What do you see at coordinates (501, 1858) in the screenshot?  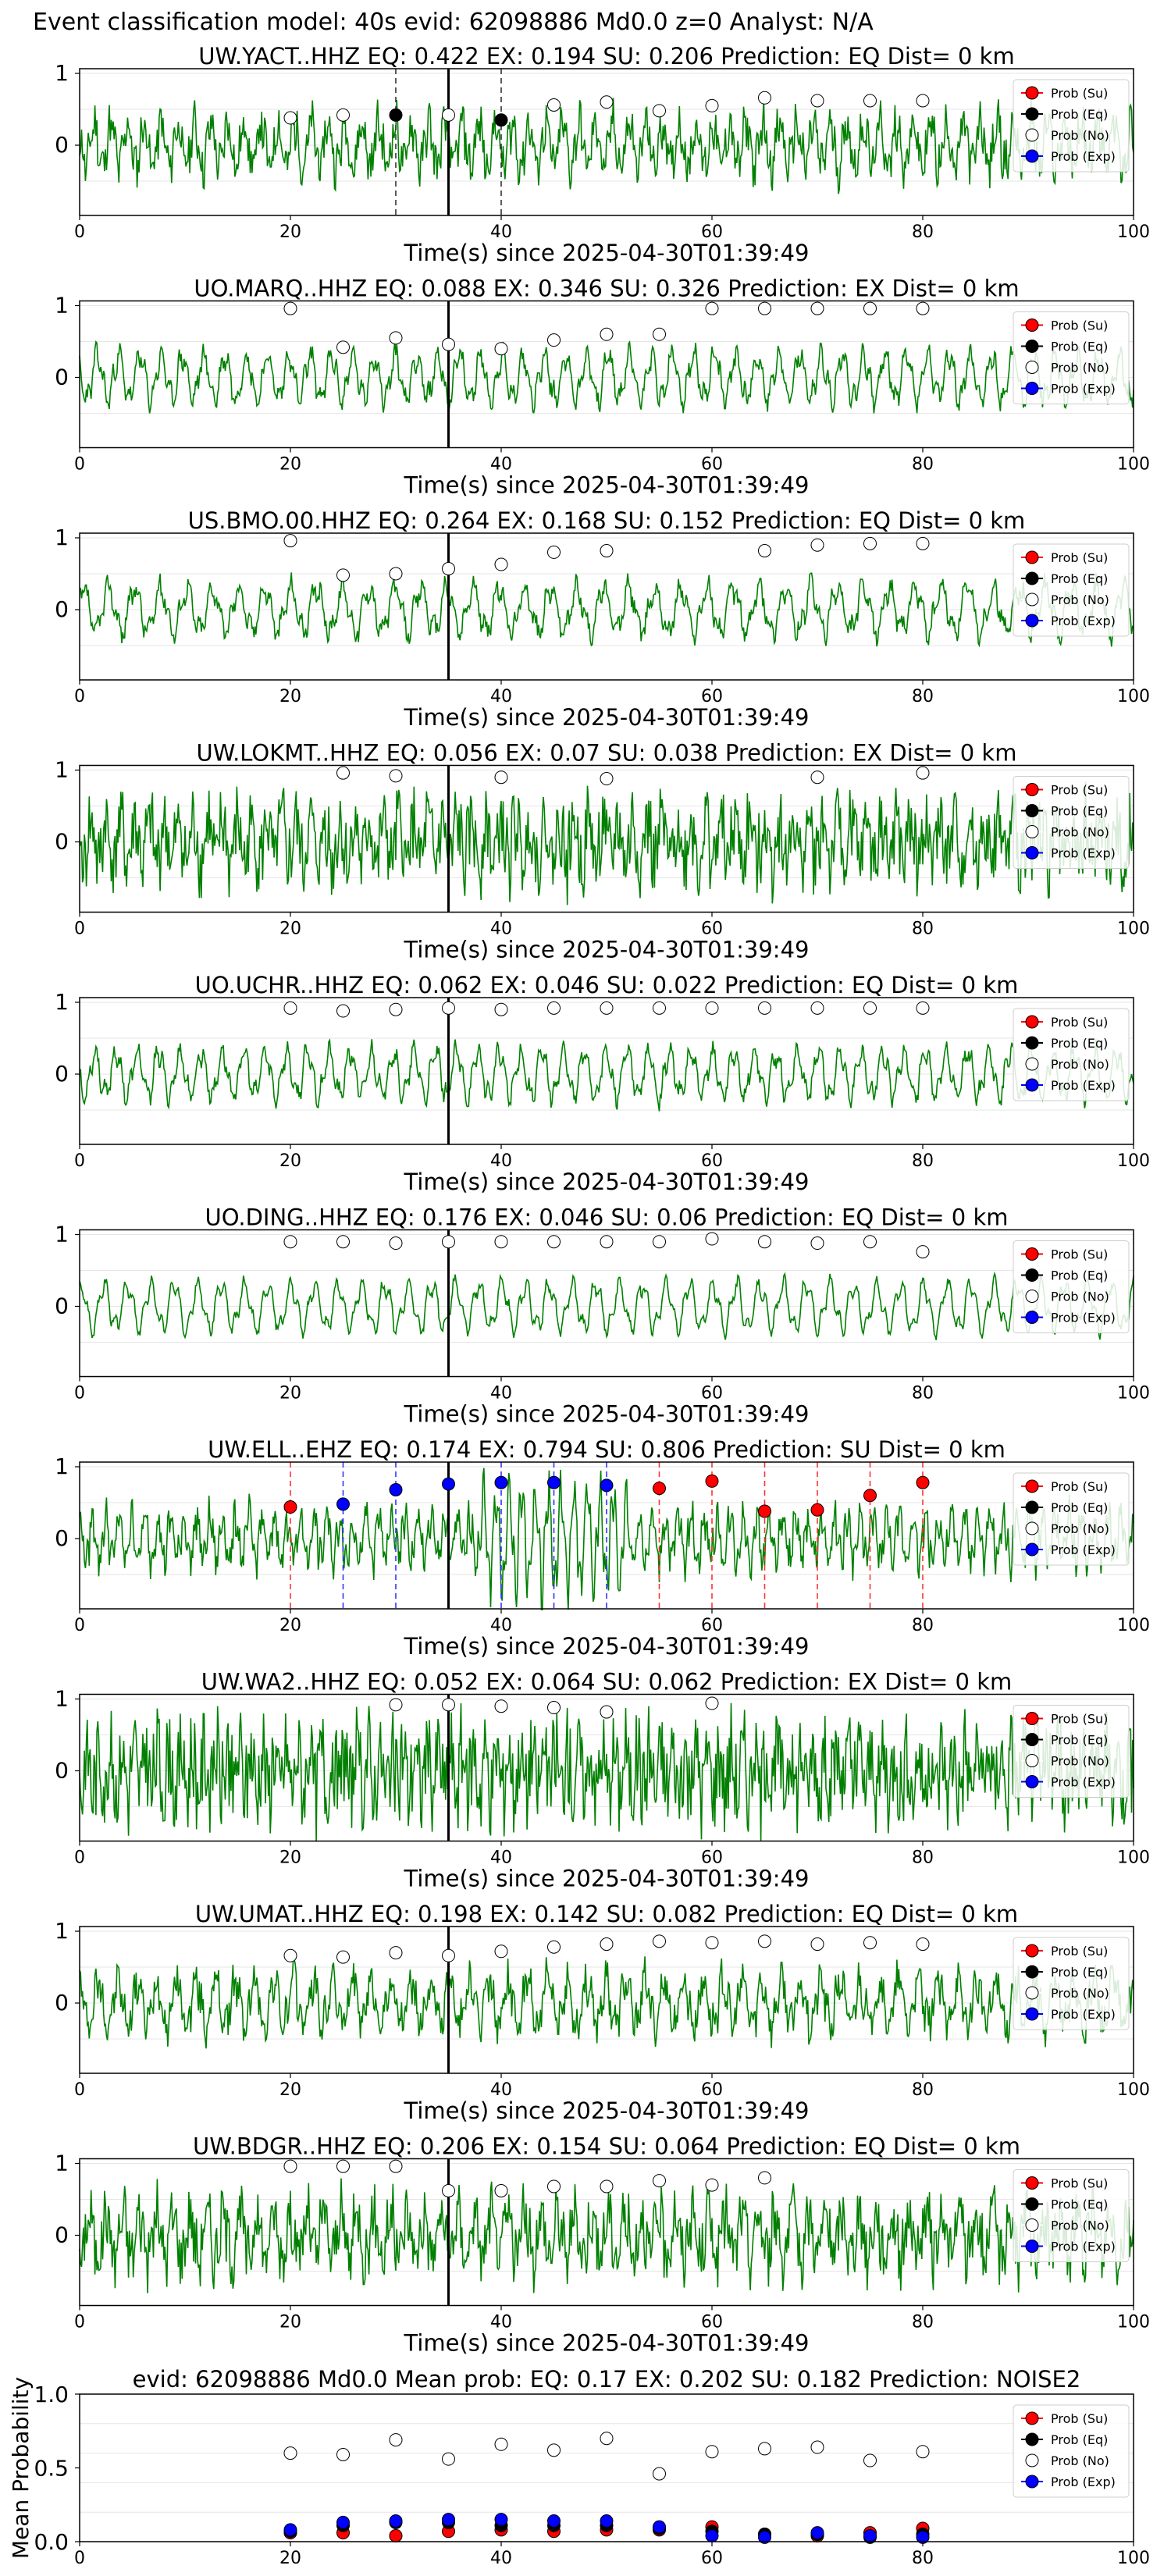 I see `x-tick-label: 40` at bounding box center [501, 1858].